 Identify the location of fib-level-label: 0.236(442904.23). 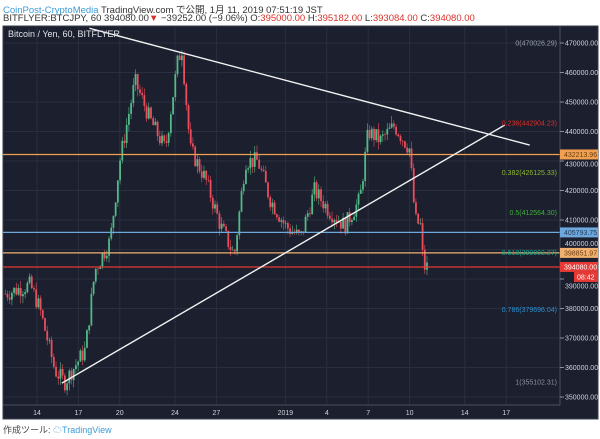
(529, 123).